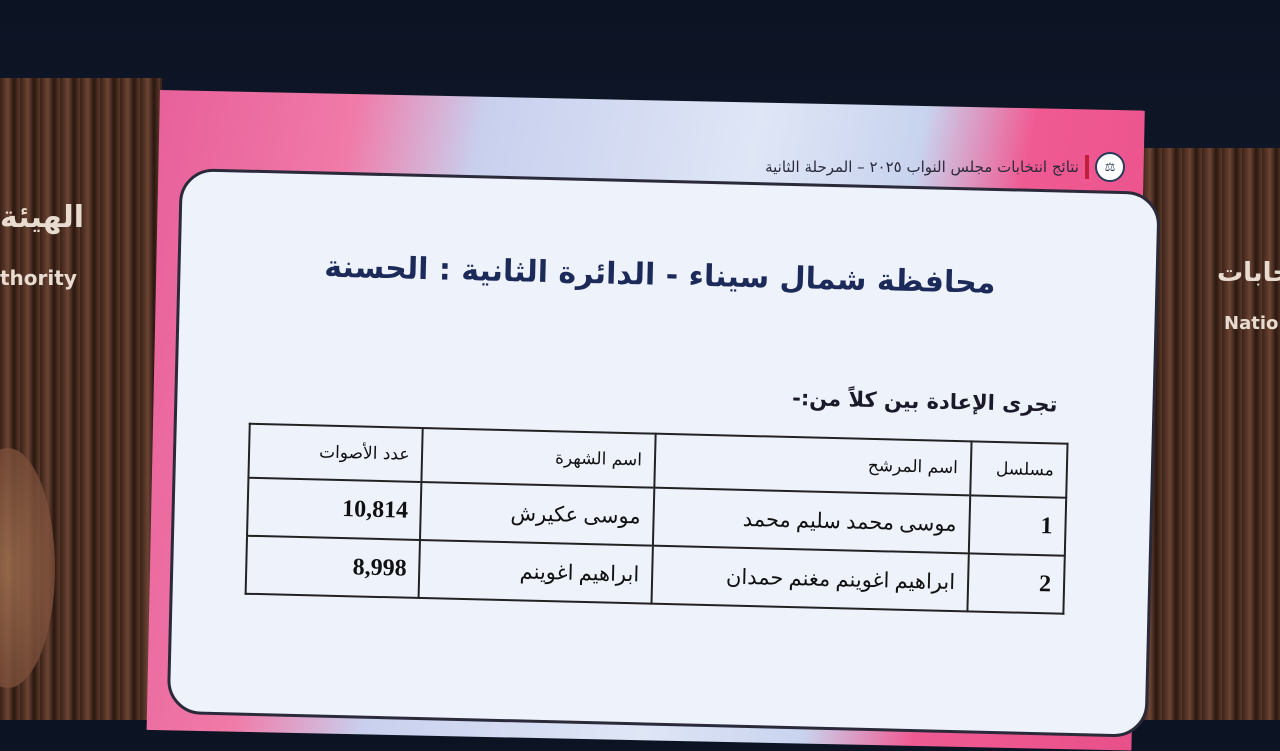 The height and width of the screenshot is (751, 1280). Describe the element at coordinates (27, 568) in the screenshot. I see `emblem-seal` at that location.